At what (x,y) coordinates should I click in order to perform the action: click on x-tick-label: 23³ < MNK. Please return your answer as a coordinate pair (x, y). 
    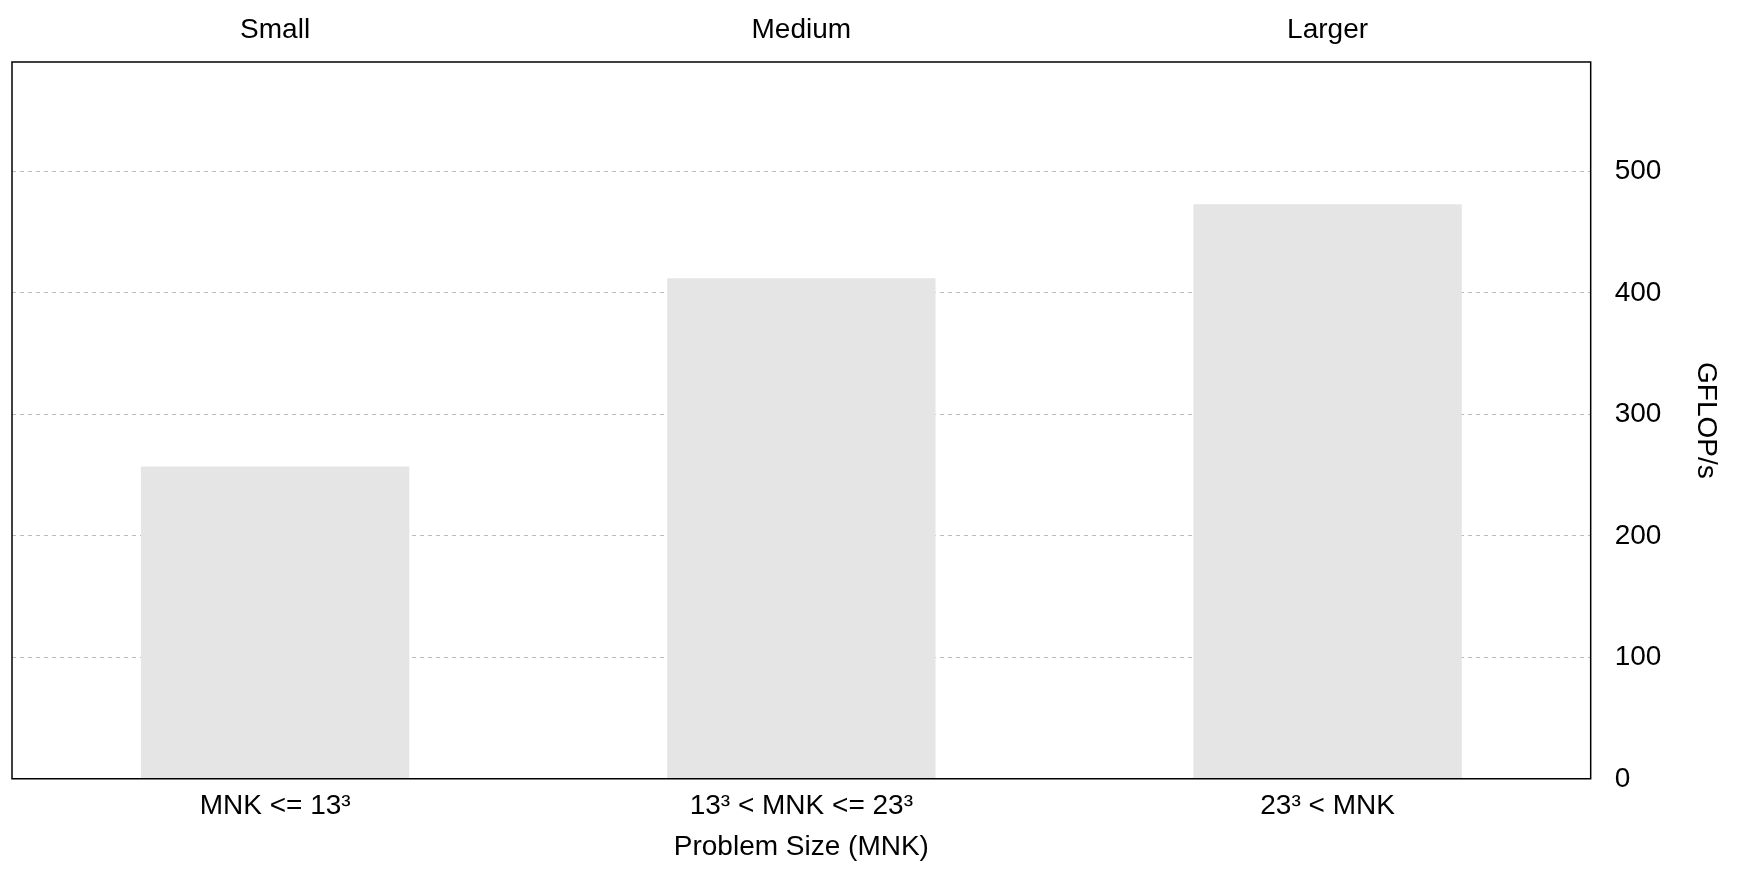
    Looking at the image, I should click on (1328, 805).